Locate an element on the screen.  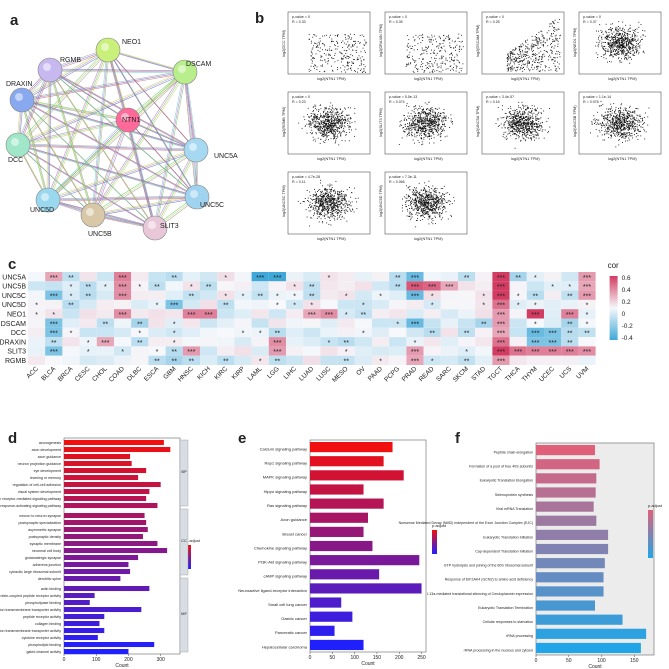
network-node-label: UNC5B is located at coordinates (100, 234).